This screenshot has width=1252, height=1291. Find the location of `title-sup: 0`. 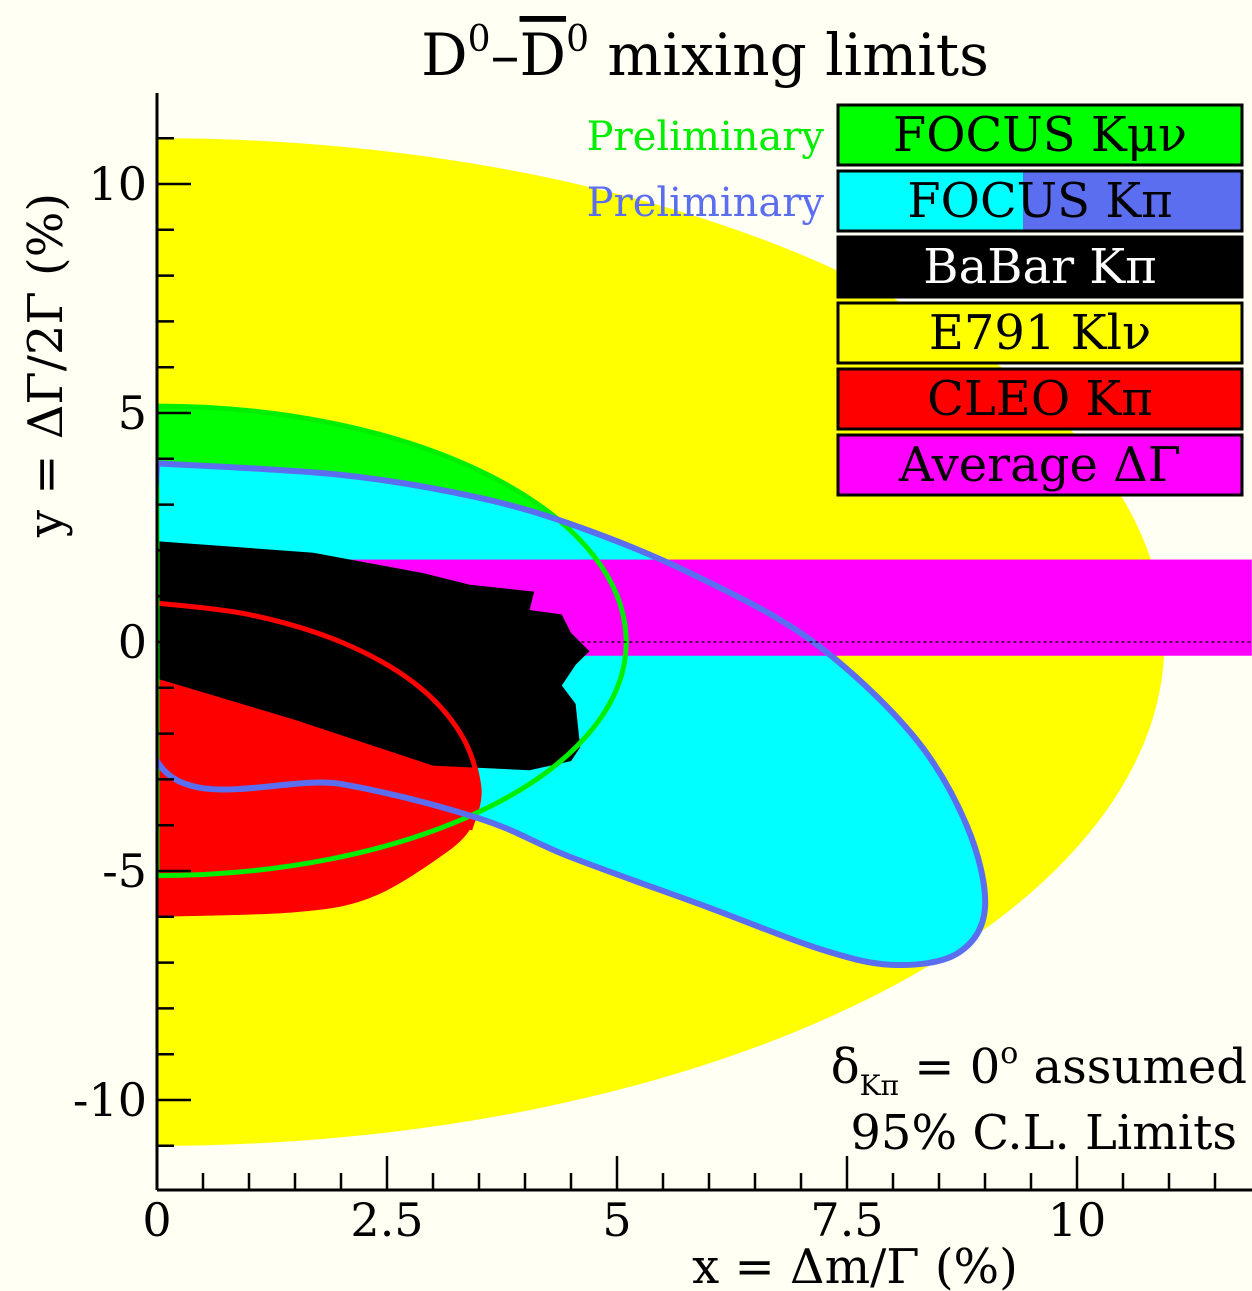

title-sup: 0 is located at coordinates (479, 39).